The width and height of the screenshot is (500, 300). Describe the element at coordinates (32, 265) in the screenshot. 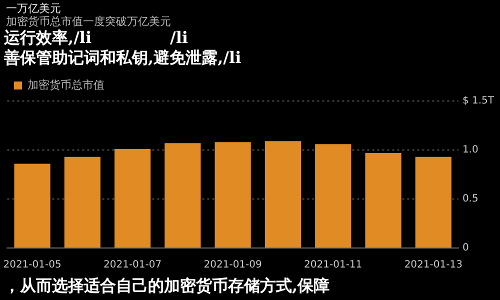

I see `x-tick-label: 2021-01-05` at that location.